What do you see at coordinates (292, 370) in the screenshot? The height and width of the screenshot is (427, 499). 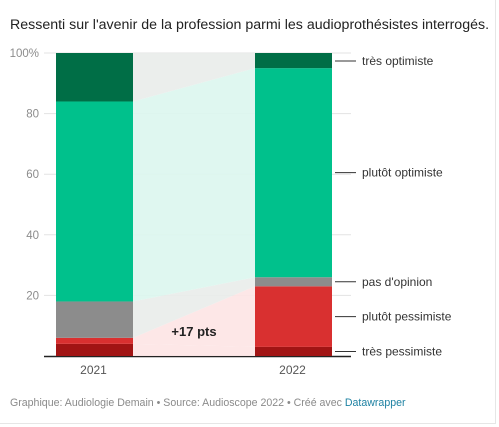 I see `x-tick-label: 2022` at bounding box center [292, 370].